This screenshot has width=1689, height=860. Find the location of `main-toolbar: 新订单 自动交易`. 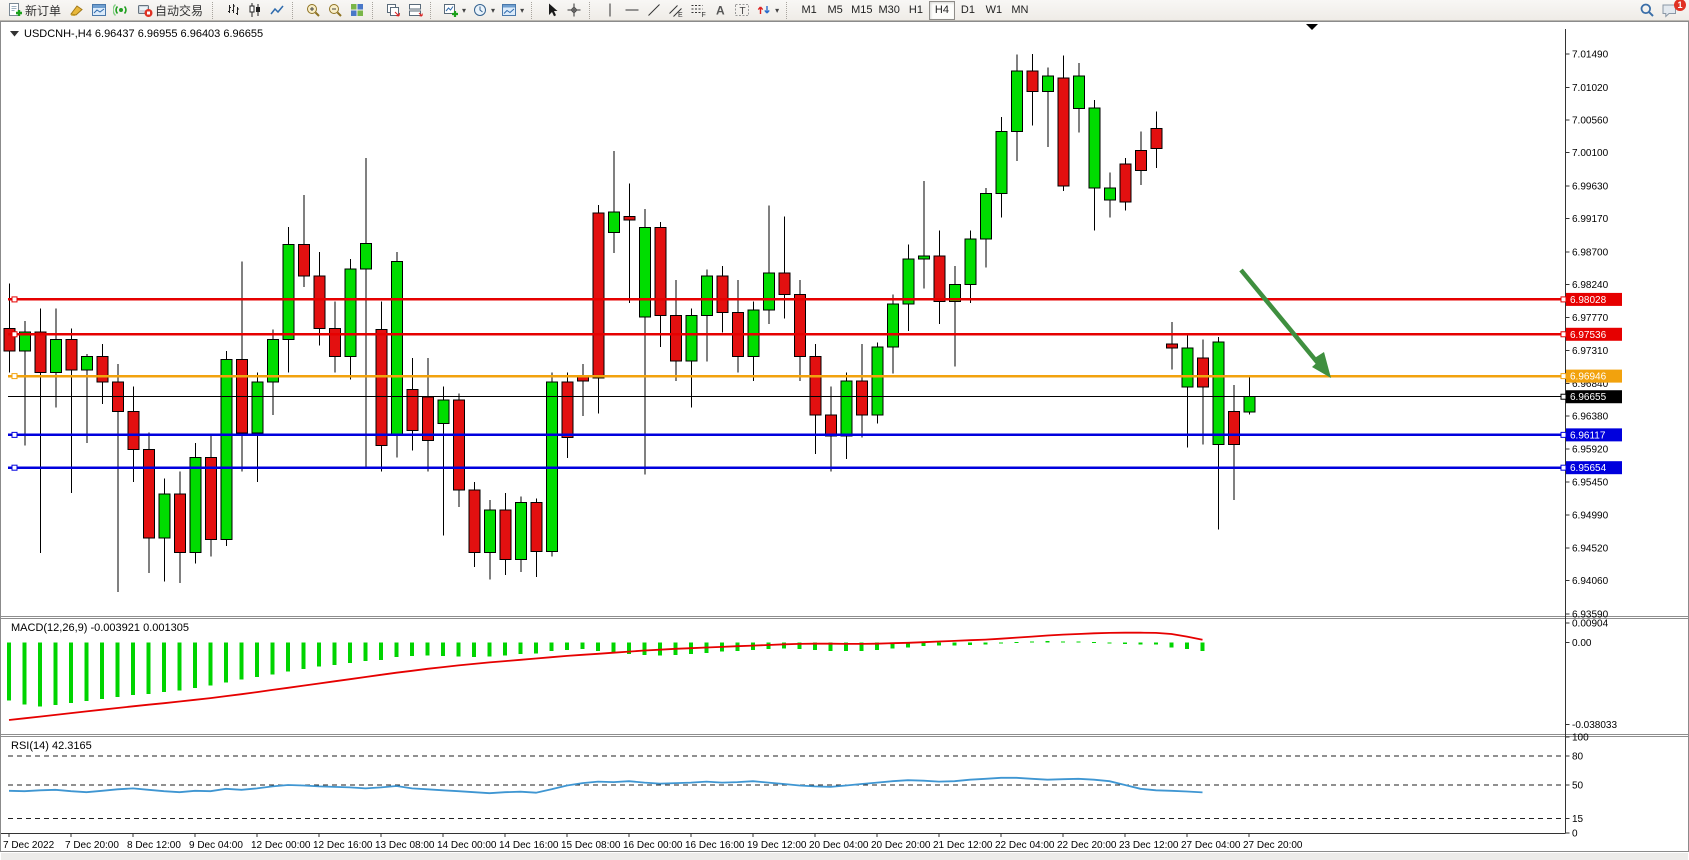

main-toolbar: 新订单 自动交易 is located at coordinates (844, 10).